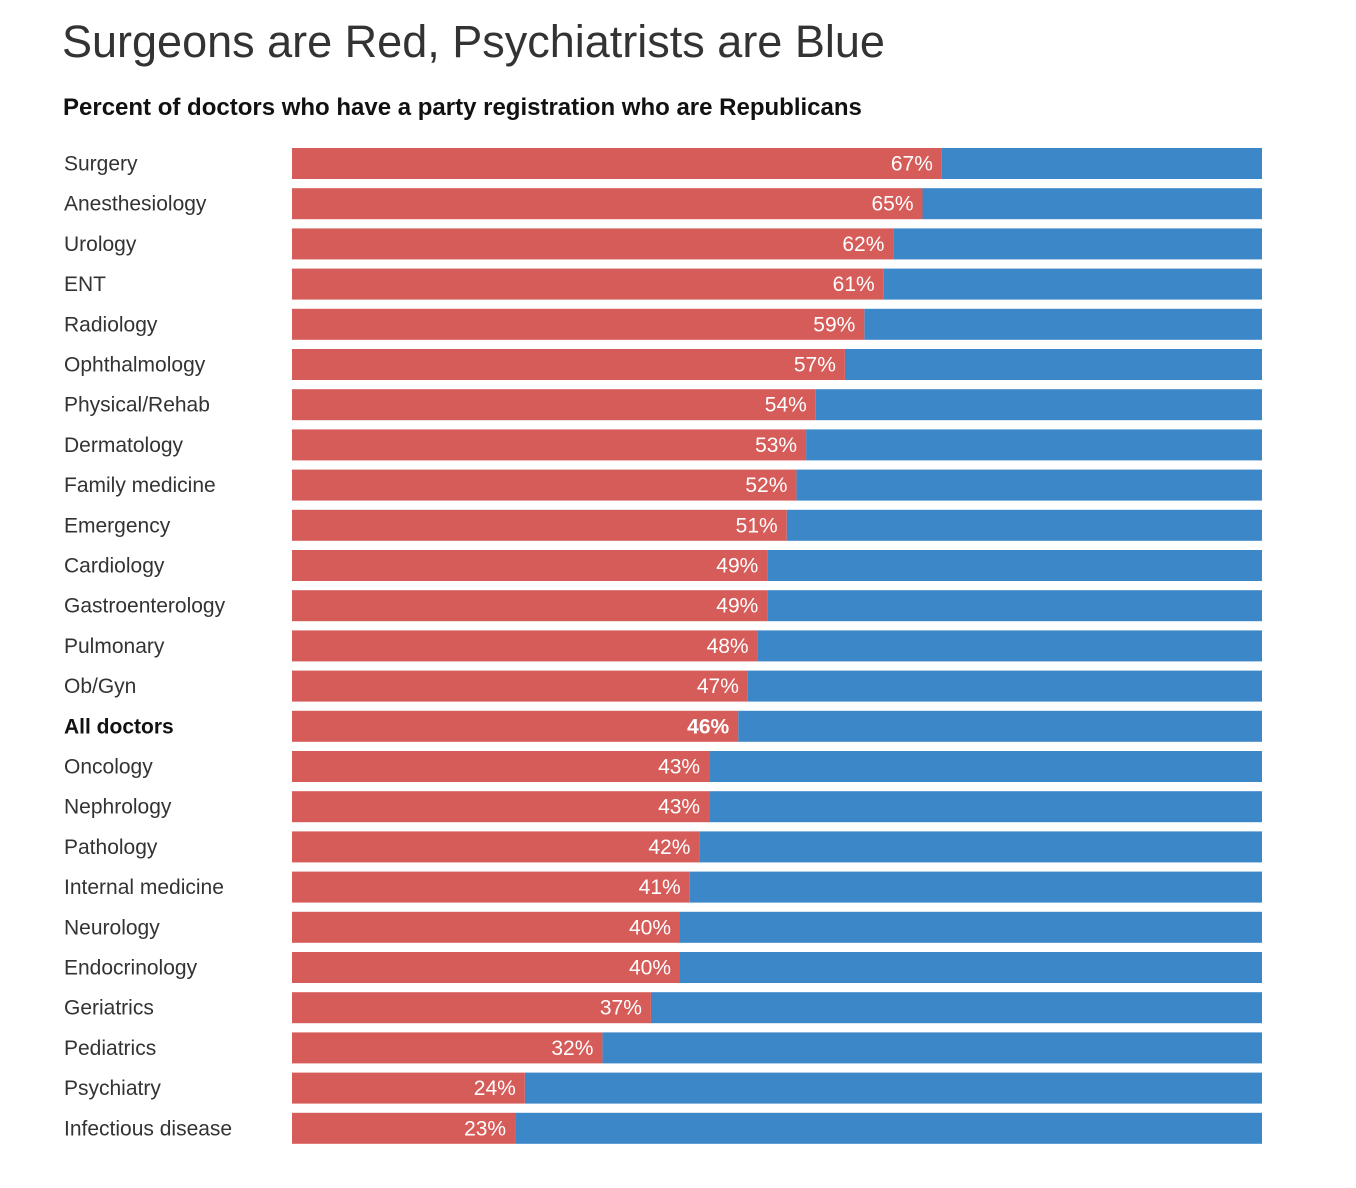  What do you see at coordinates (776, 445) in the screenshot?
I see `data-label: 53%` at bounding box center [776, 445].